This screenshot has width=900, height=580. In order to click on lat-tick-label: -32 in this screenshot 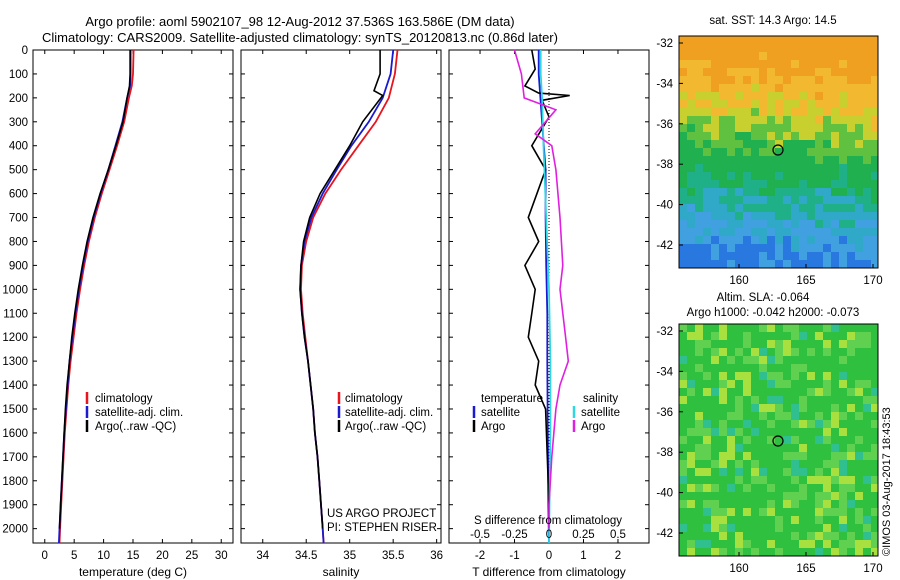, I will do `click(664, 332)`.